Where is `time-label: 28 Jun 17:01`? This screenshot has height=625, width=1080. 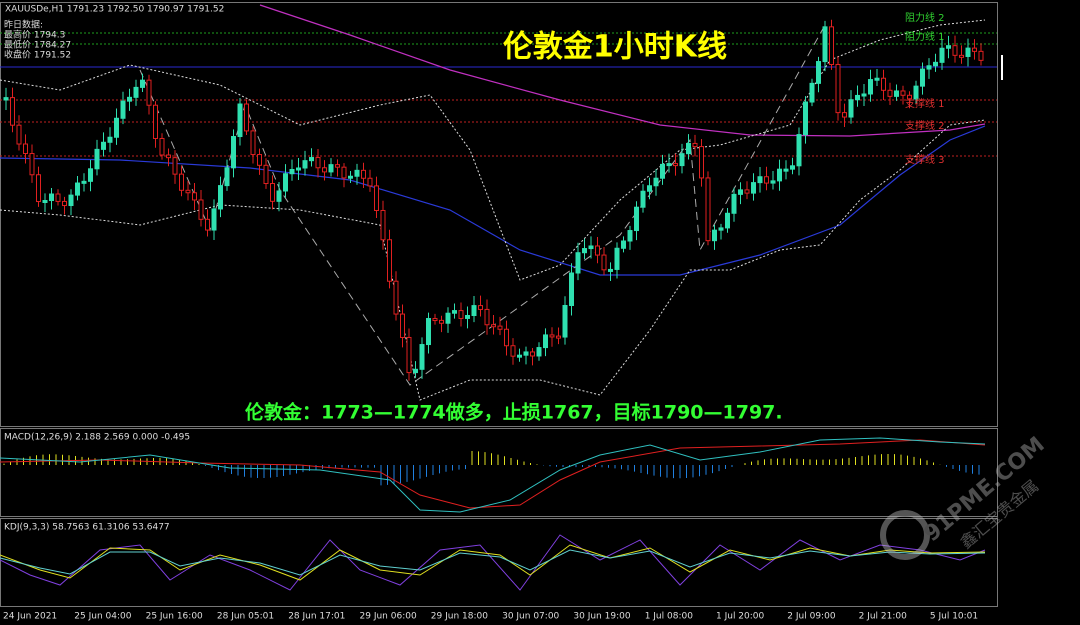
time-label: 28 Jun 17:01 is located at coordinates (316, 617).